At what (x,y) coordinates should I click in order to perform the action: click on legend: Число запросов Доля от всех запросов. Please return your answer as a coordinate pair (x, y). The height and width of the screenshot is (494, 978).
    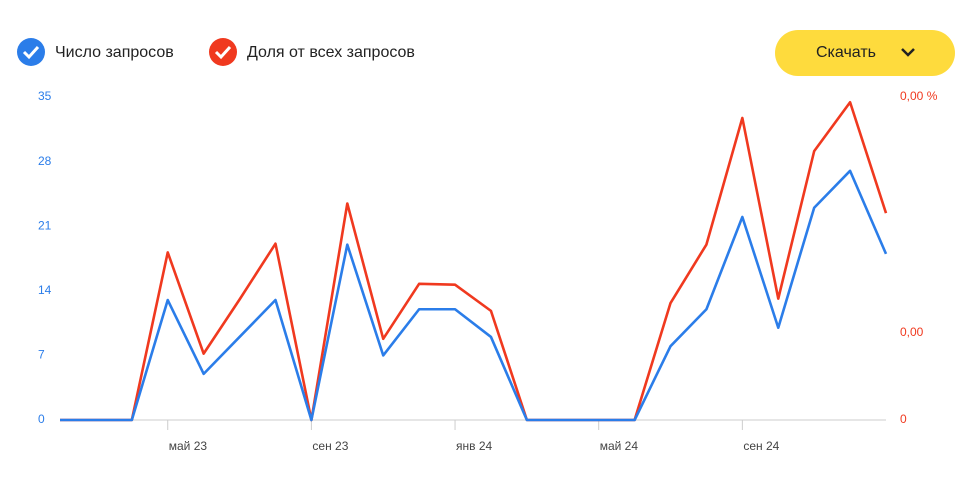
    Looking at the image, I should click on (216, 52).